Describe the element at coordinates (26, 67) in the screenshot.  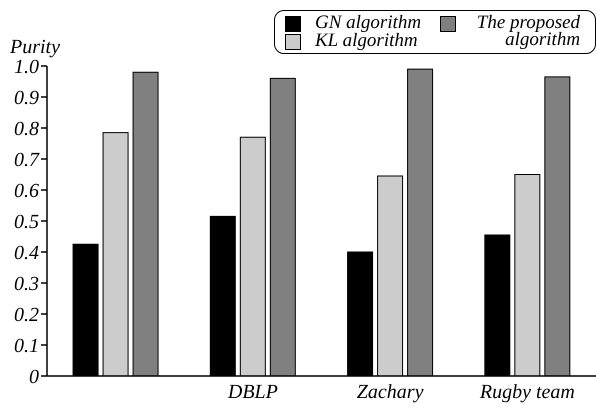
I see `y-tick-label: 1.0` at that location.